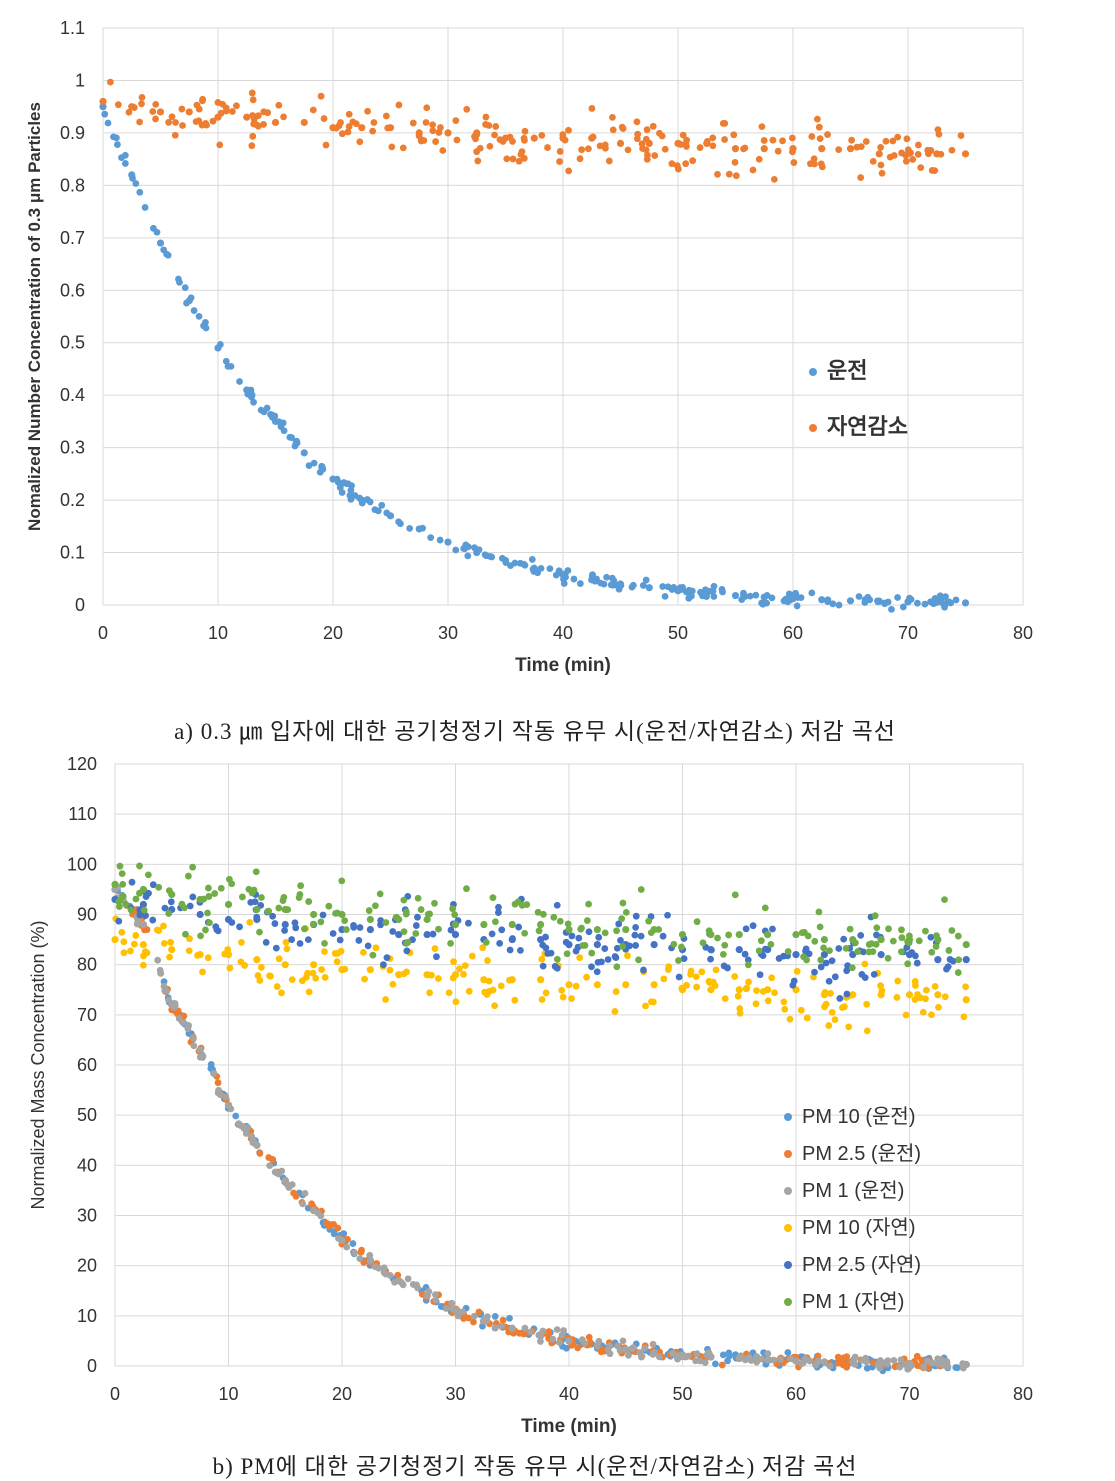 Image resolution: width=1115 pixels, height=1481 pixels. What do you see at coordinates (788, 1228) in the screenshot?
I see `legend-marker` at bounding box center [788, 1228].